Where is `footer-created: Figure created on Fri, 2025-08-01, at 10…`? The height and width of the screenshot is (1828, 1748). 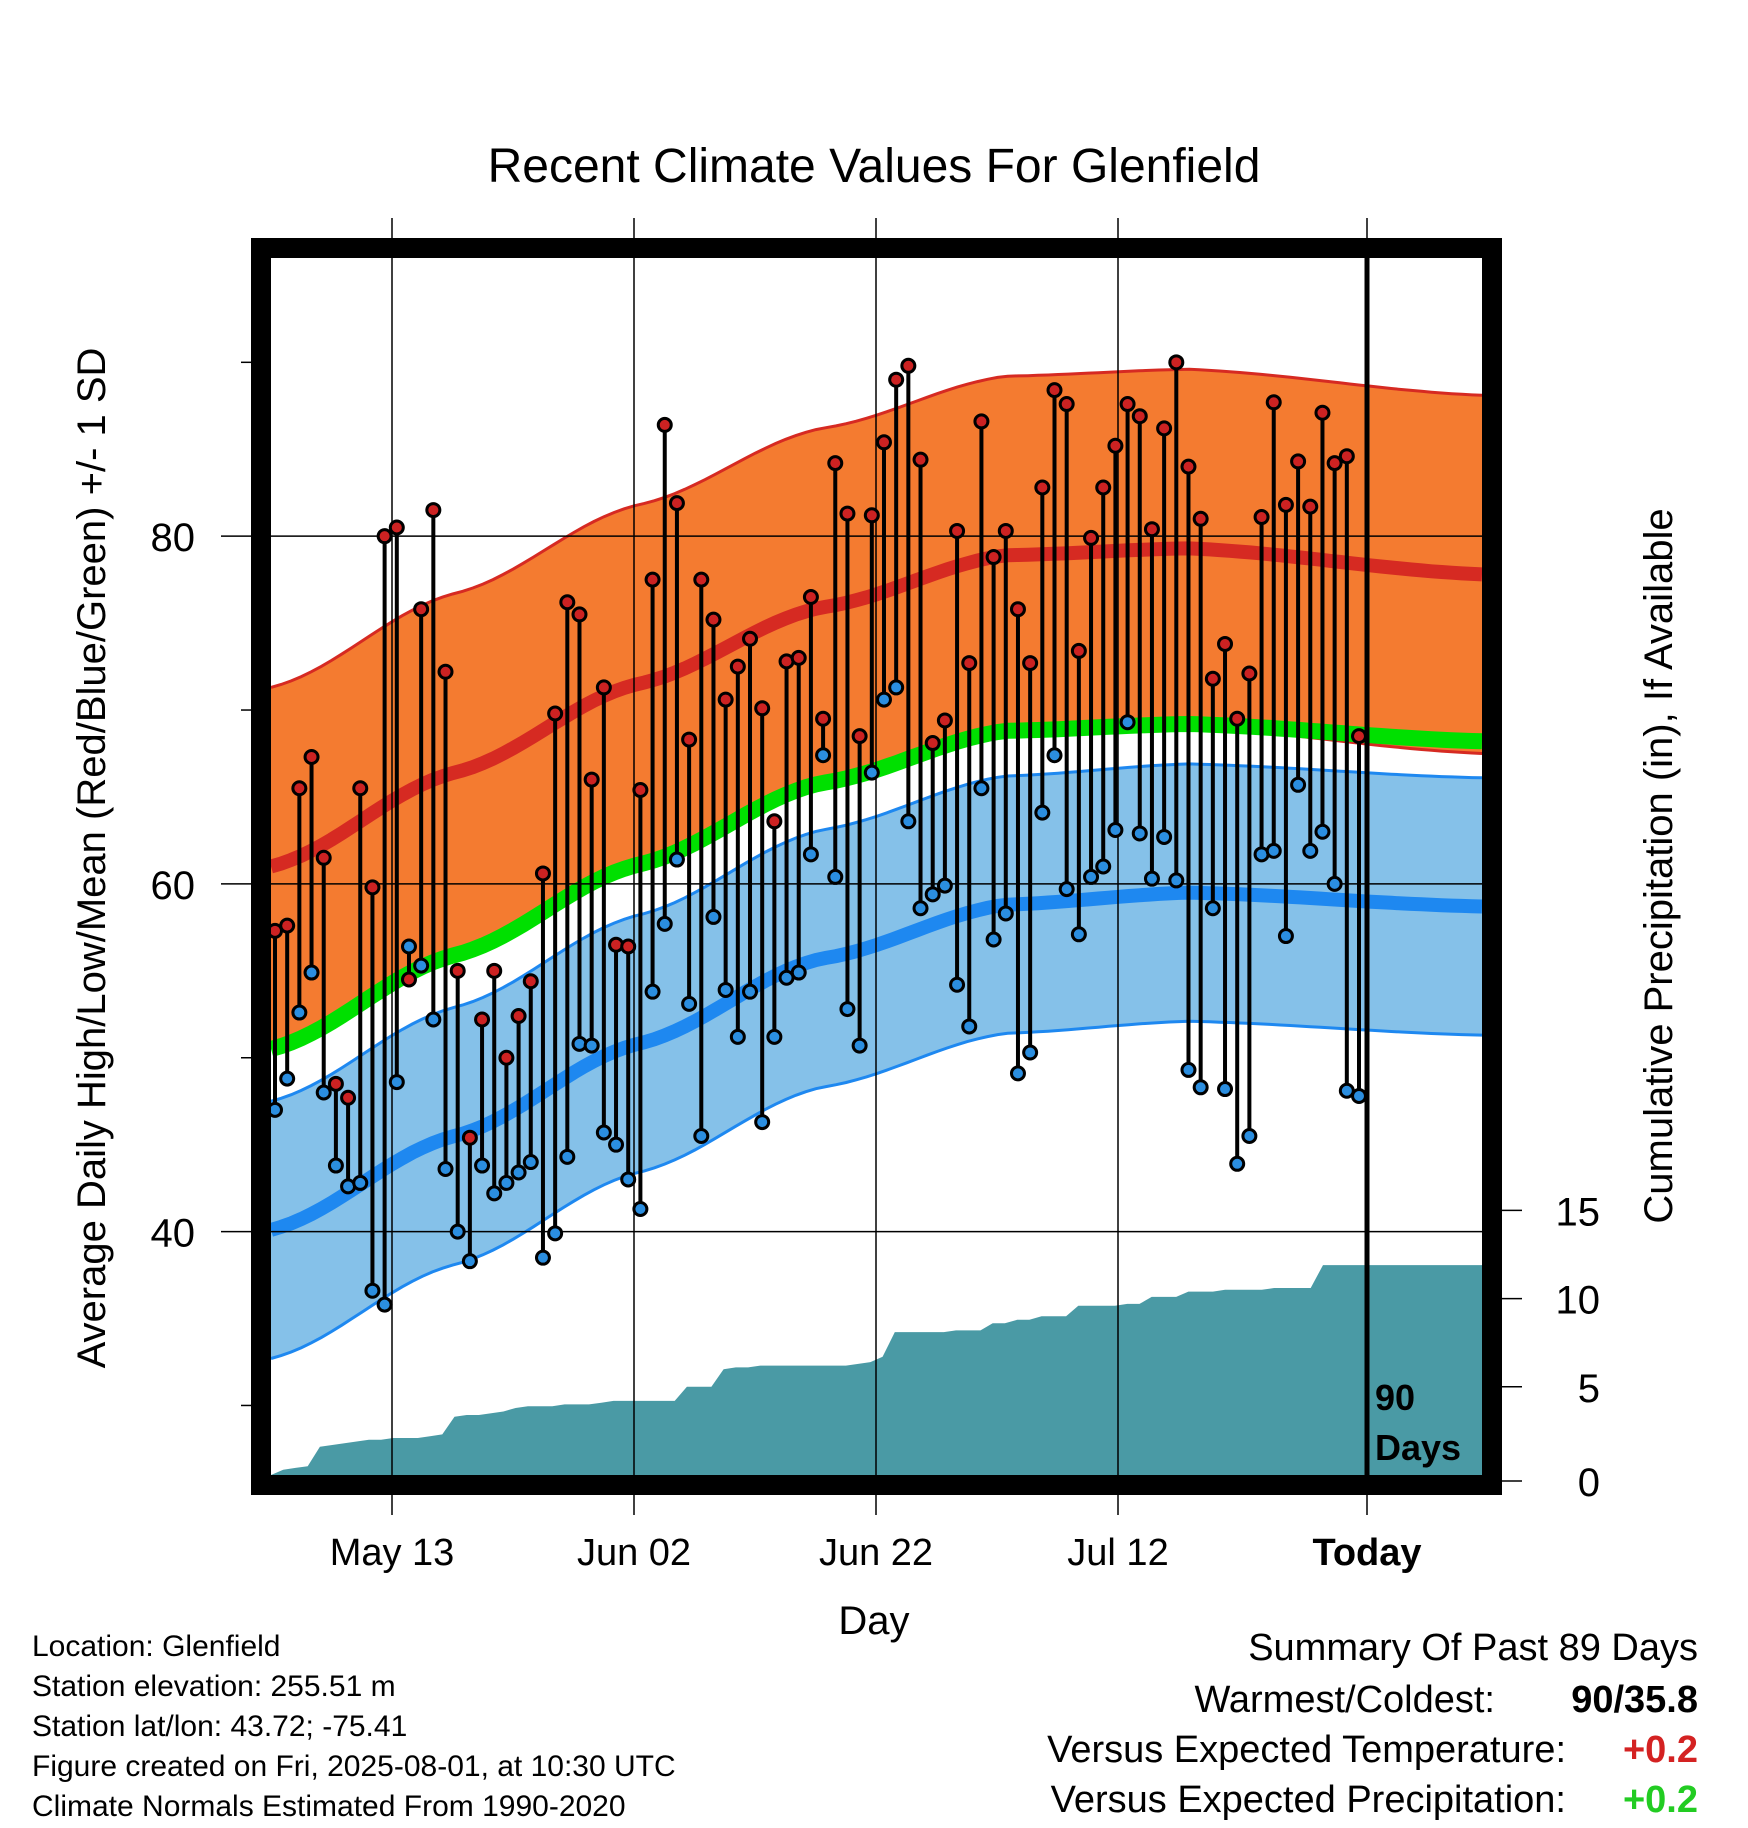
footer-created: Figure created on Fri, 2025-08-01, at 10… is located at coordinates (354, 1766).